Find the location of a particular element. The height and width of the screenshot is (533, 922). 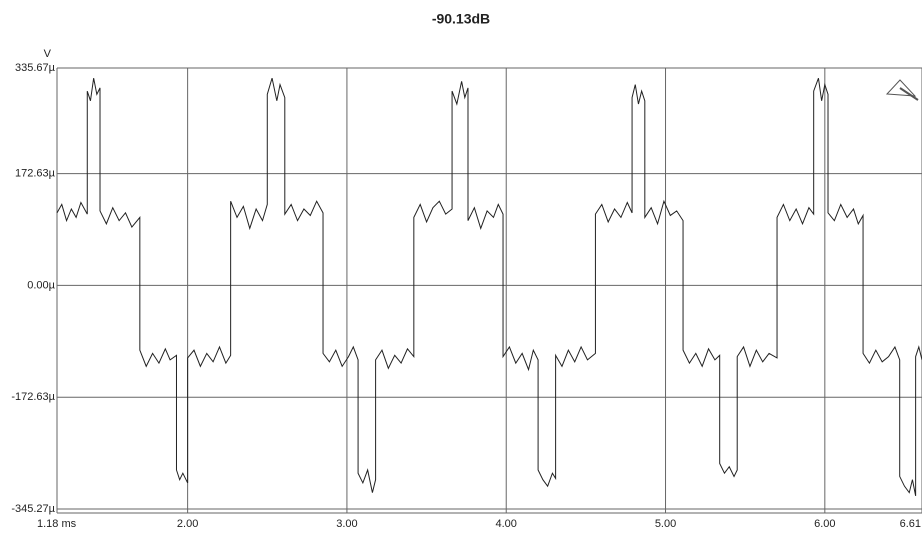

x-tick-label: 5.00 is located at coordinates (665, 524).